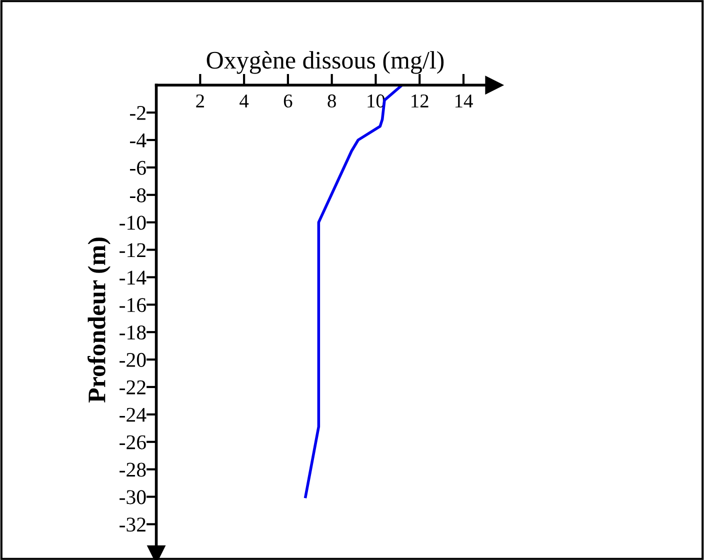 This screenshot has width=704, height=560. I want to click on x-tick-label: 8, so click(332, 101).